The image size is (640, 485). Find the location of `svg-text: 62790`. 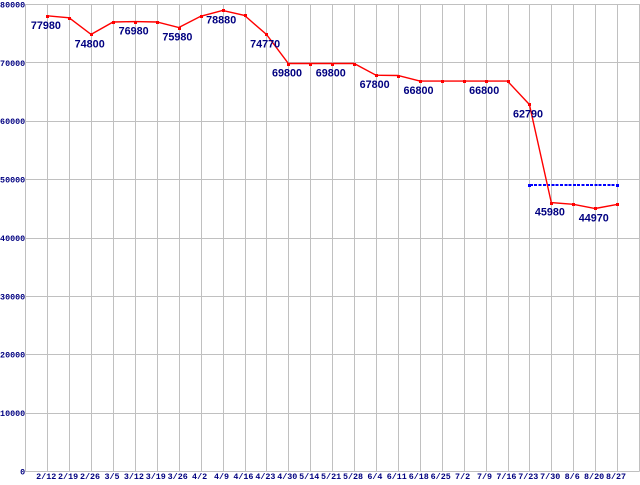

svg-text: 62790 is located at coordinates (528, 115).